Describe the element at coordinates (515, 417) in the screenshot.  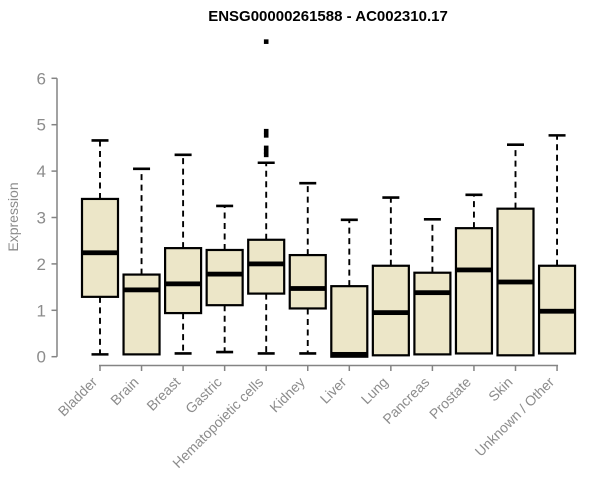
I see `x-tick-label: Unknown / Other` at that location.